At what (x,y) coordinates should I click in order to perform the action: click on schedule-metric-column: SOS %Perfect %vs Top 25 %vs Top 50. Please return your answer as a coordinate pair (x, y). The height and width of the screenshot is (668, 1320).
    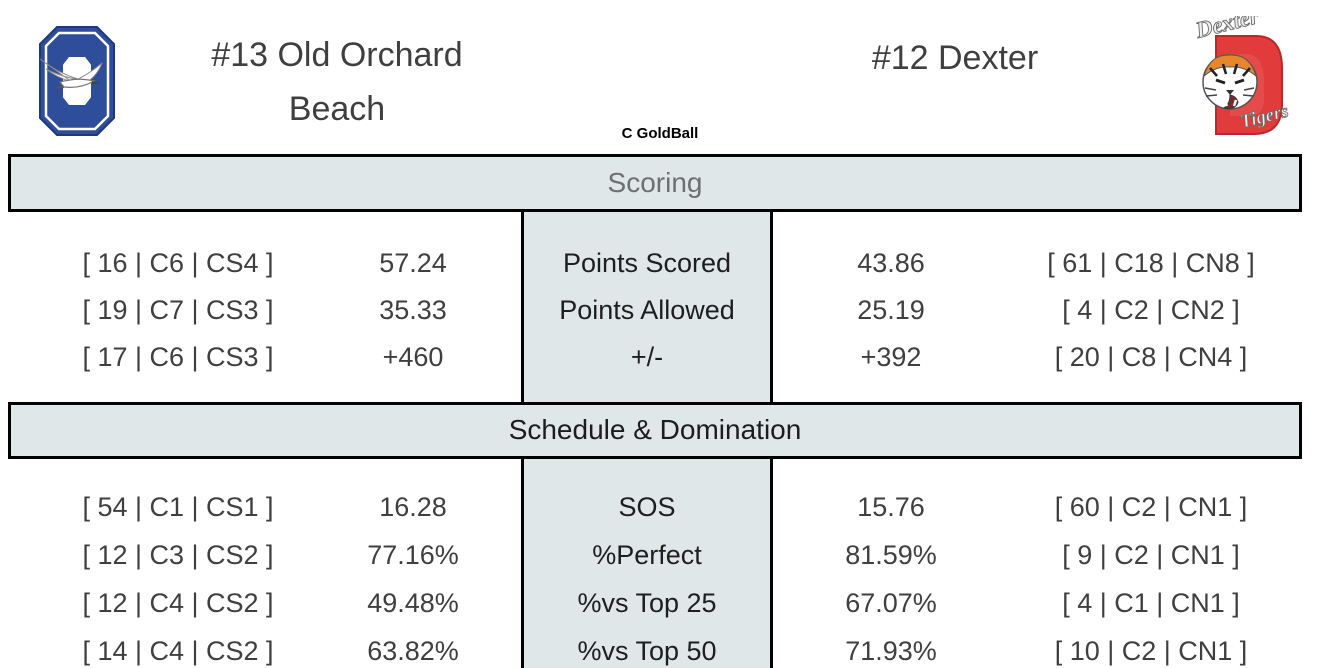
    Looking at the image, I should click on (647, 563).